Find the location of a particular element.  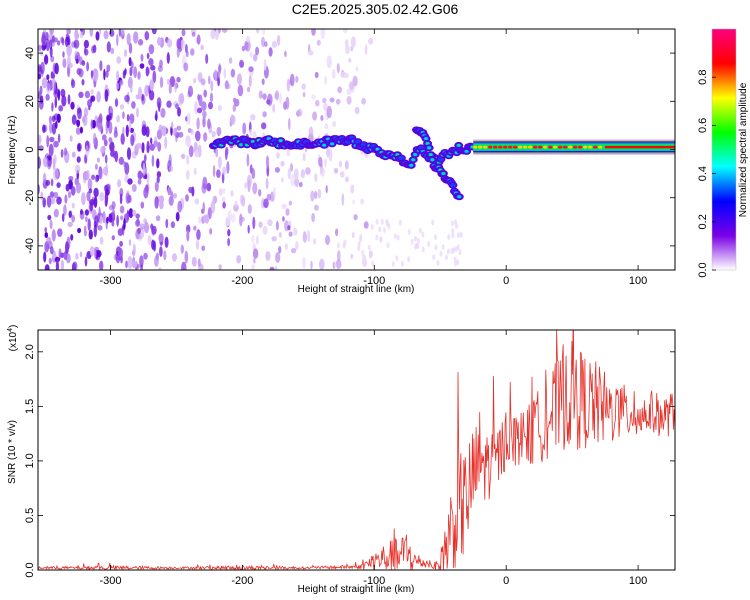

snr-scale-text: (x10 is located at coordinates (13, 341).